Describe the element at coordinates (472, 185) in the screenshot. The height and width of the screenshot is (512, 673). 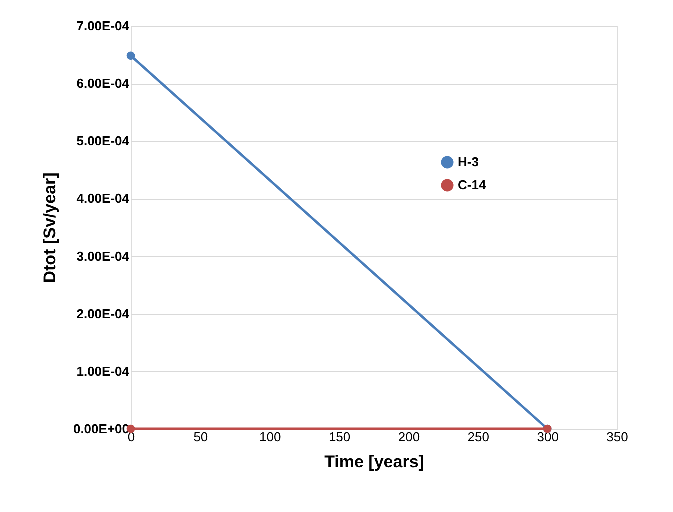
I see `legend-label: C-14` at that location.